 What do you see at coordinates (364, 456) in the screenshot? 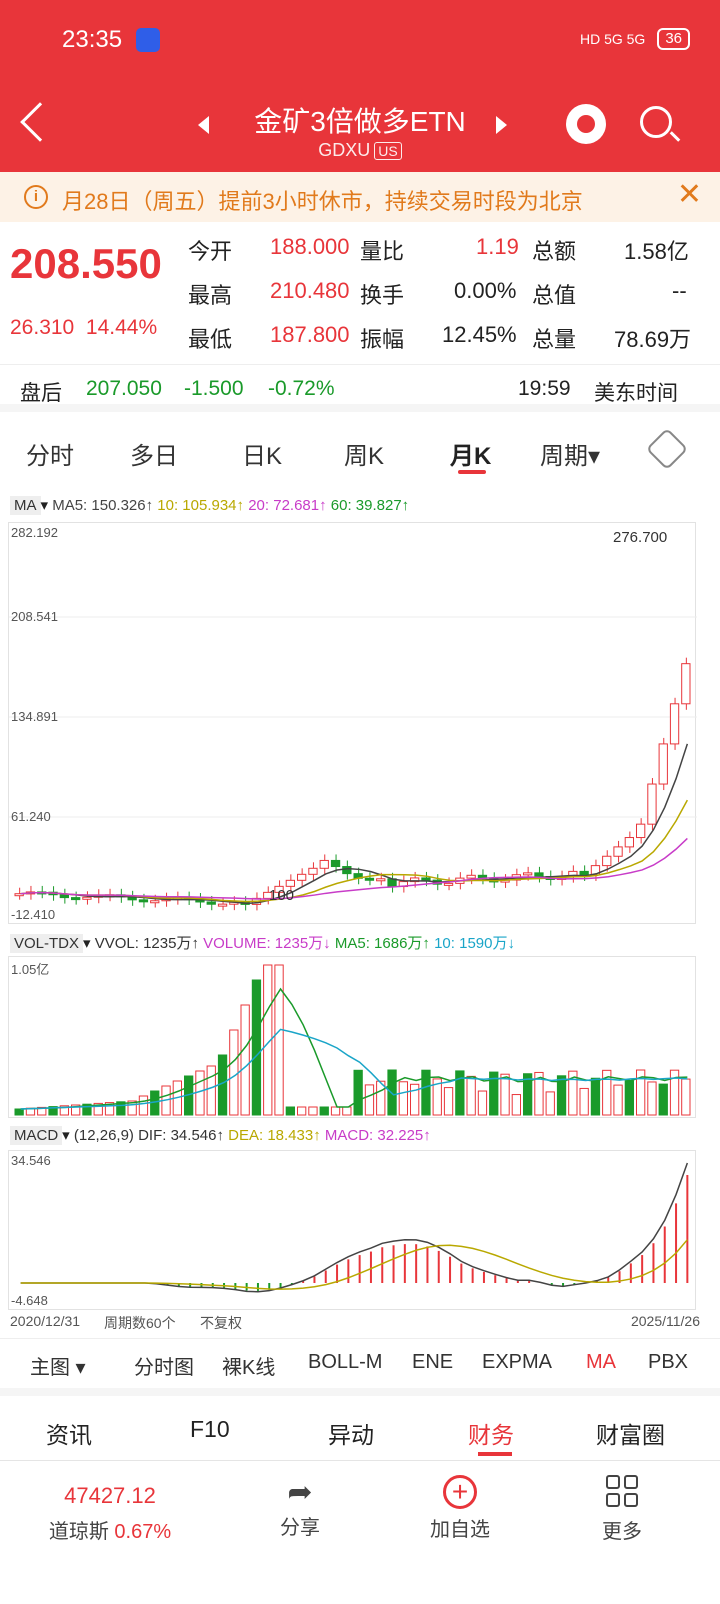
I see `tab-weekly-k: 周K` at bounding box center [364, 456].